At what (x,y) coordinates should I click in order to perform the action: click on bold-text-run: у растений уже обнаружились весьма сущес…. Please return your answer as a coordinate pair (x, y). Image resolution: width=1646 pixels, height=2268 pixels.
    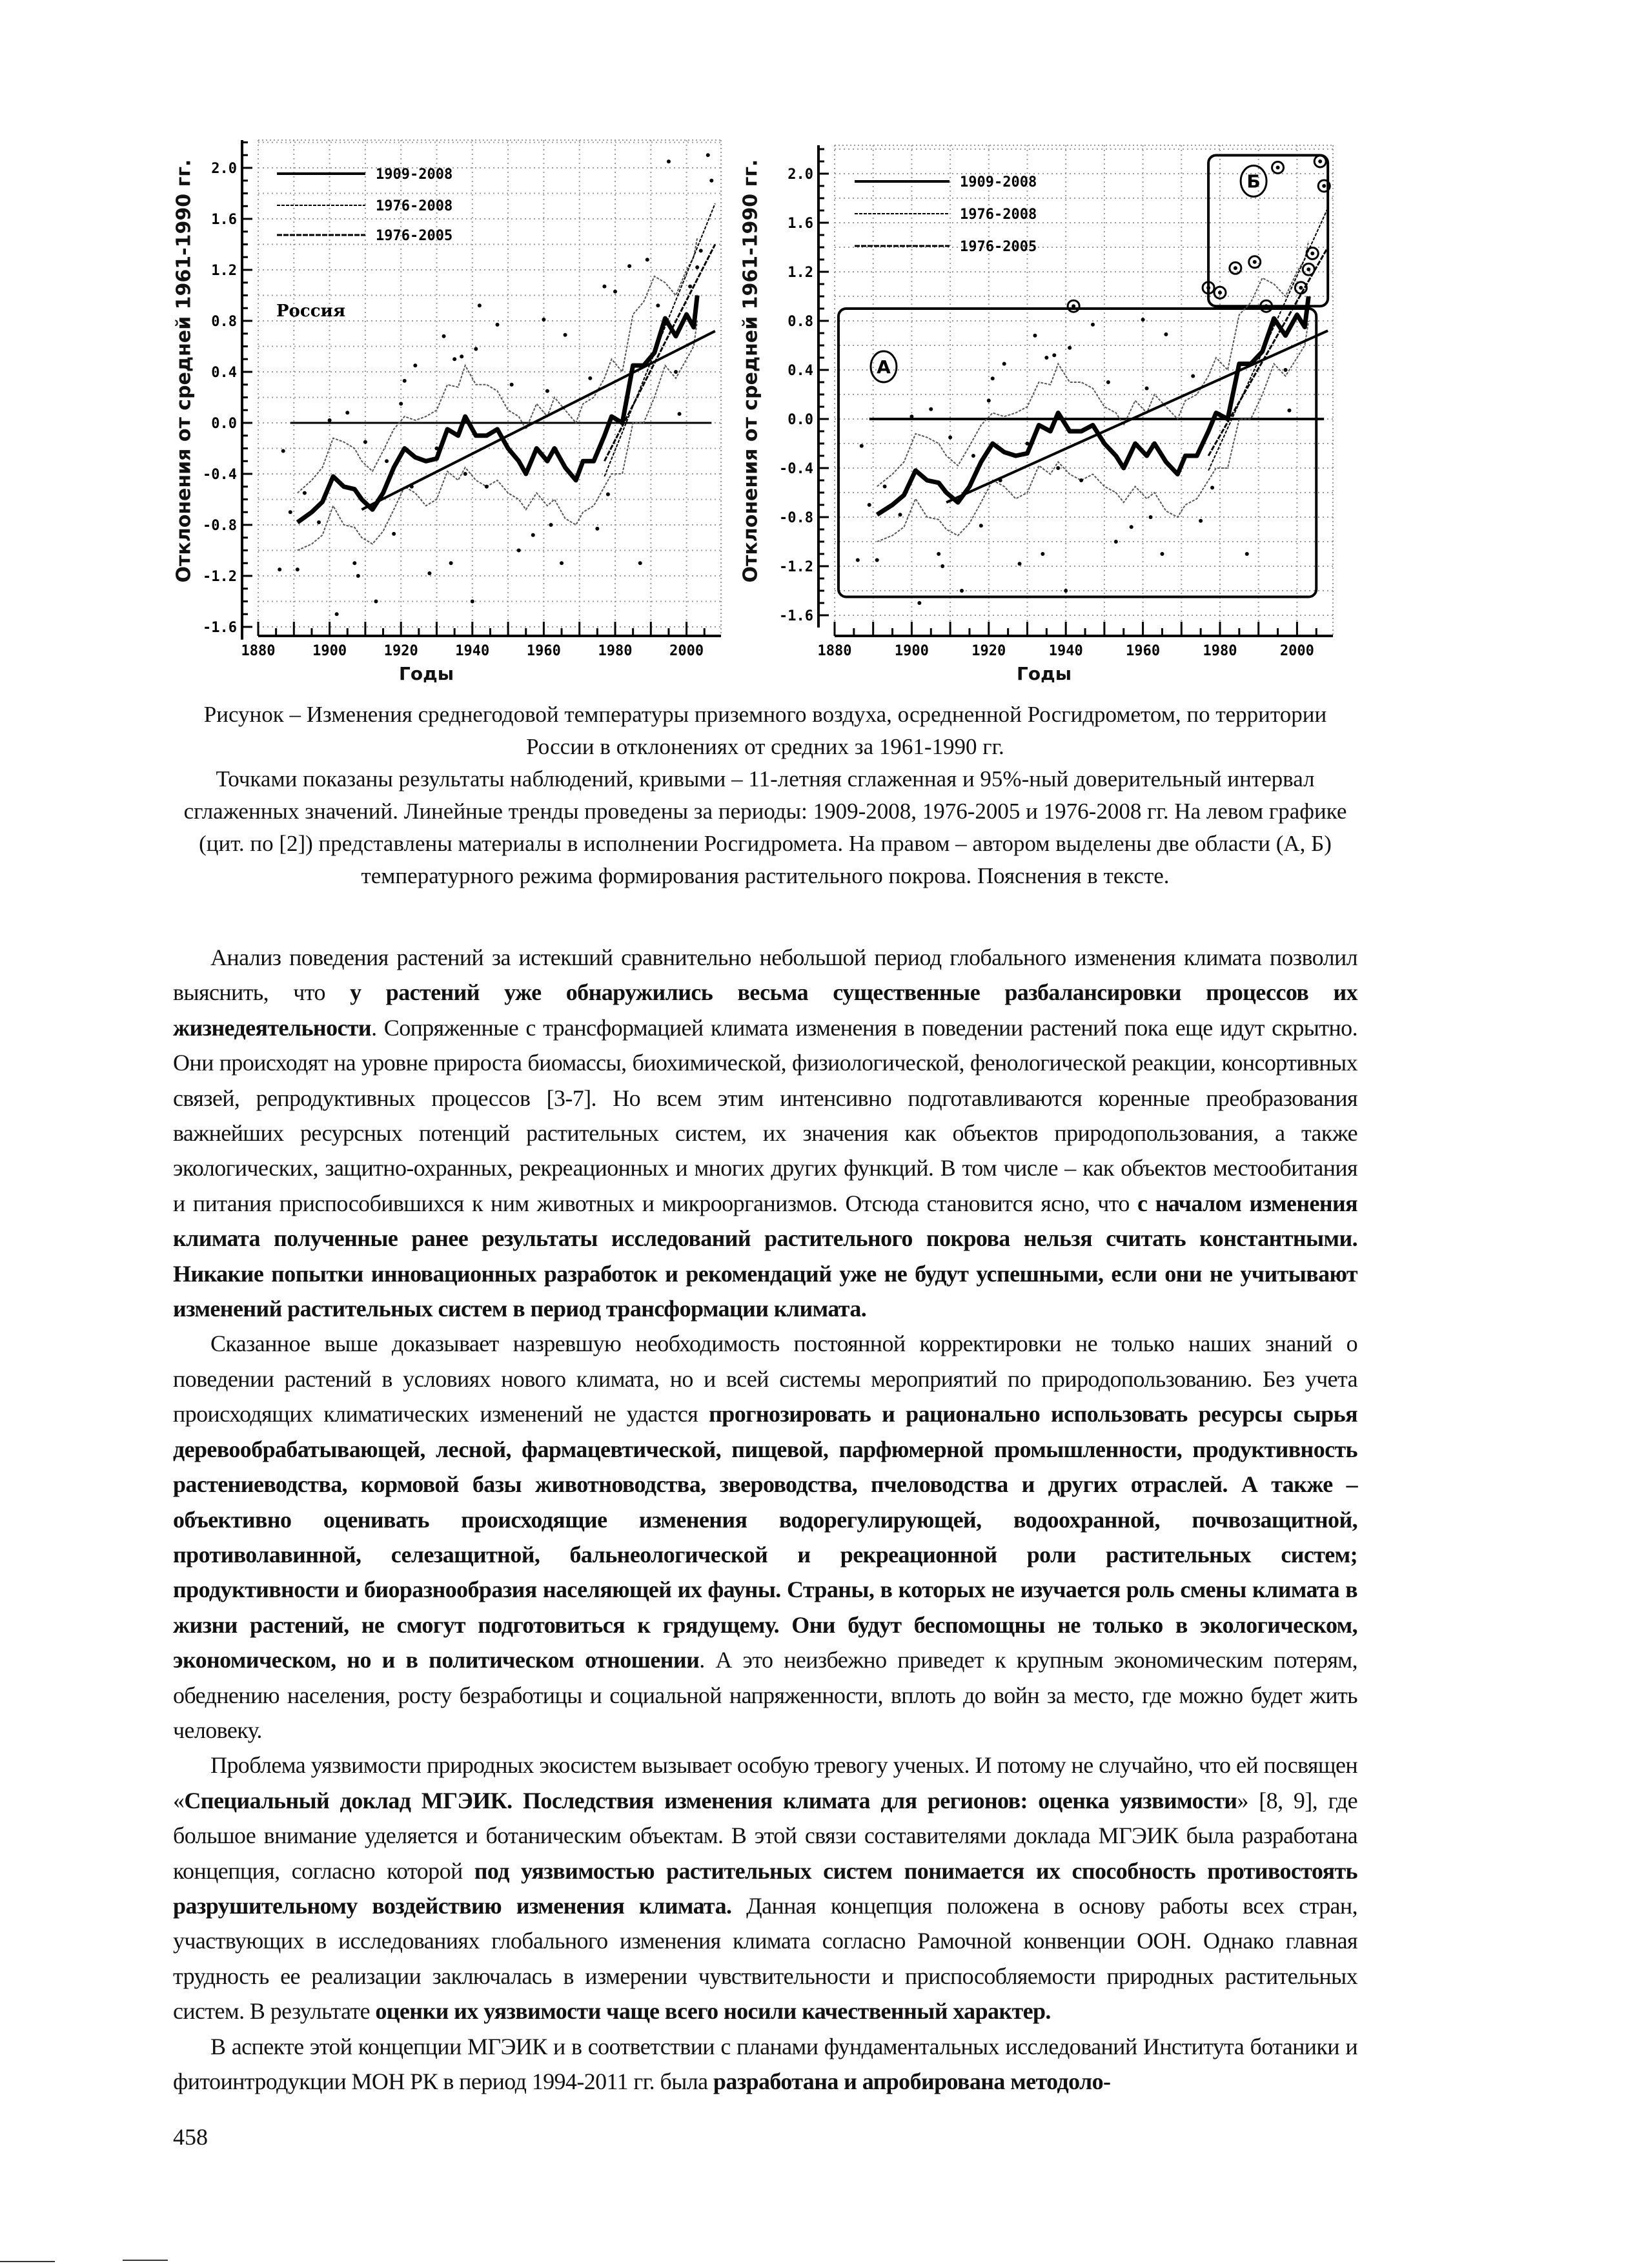
    Looking at the image, I should click on (766, 1010).